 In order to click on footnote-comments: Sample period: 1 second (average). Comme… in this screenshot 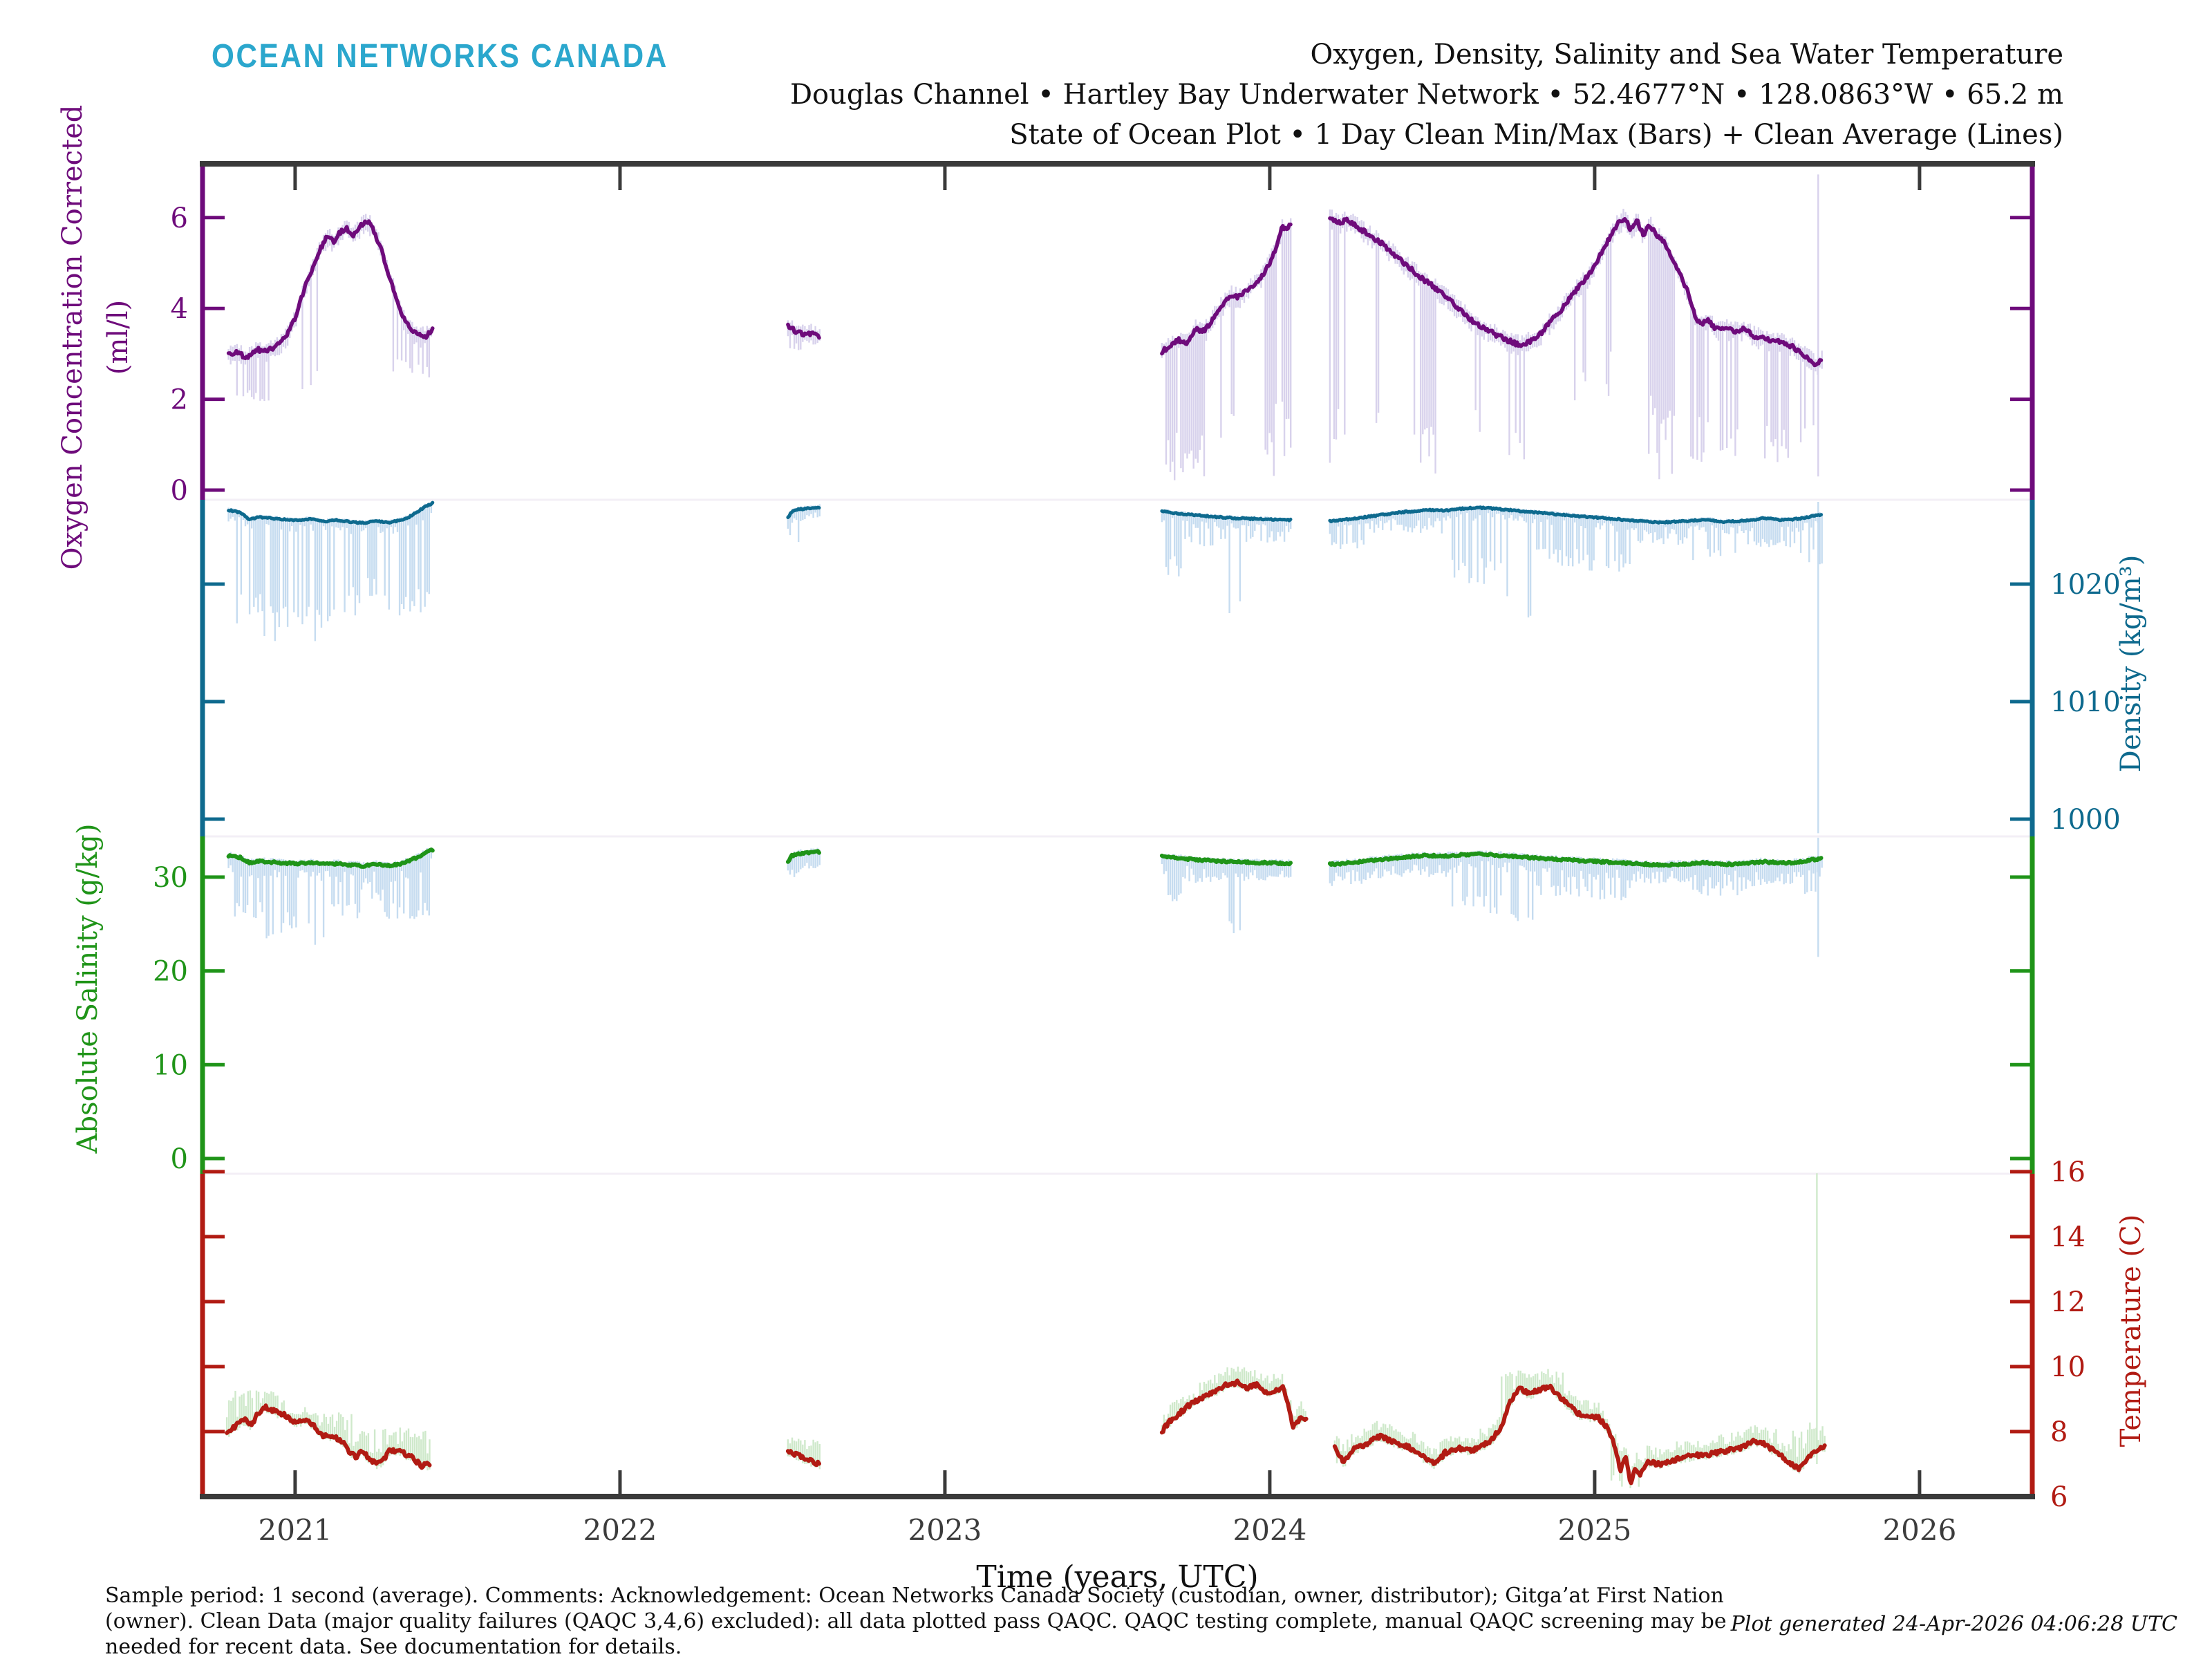, I will do `click(916, 1621)`.